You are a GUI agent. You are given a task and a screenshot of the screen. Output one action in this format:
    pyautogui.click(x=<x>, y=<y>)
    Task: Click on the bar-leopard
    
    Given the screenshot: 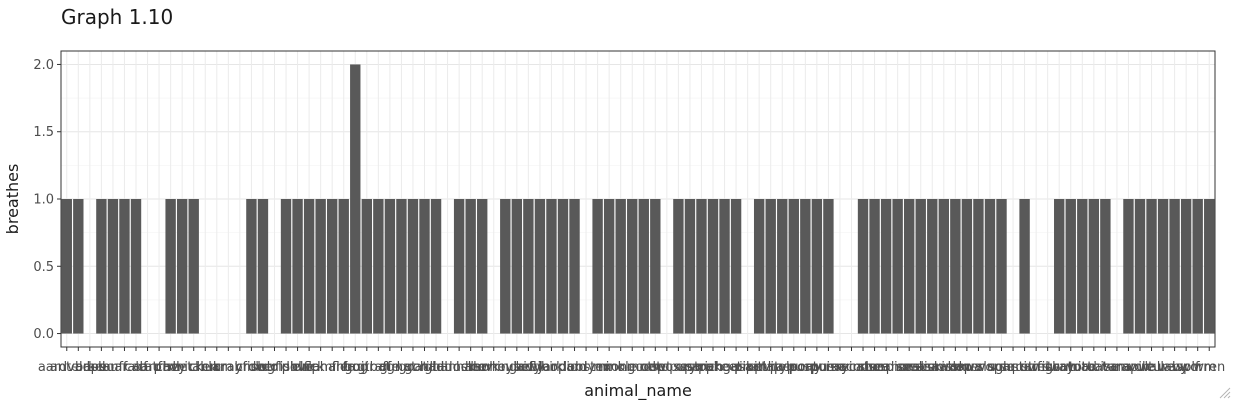 What is the action you would take?
    pyautogui.click(x=563, y=266)
    